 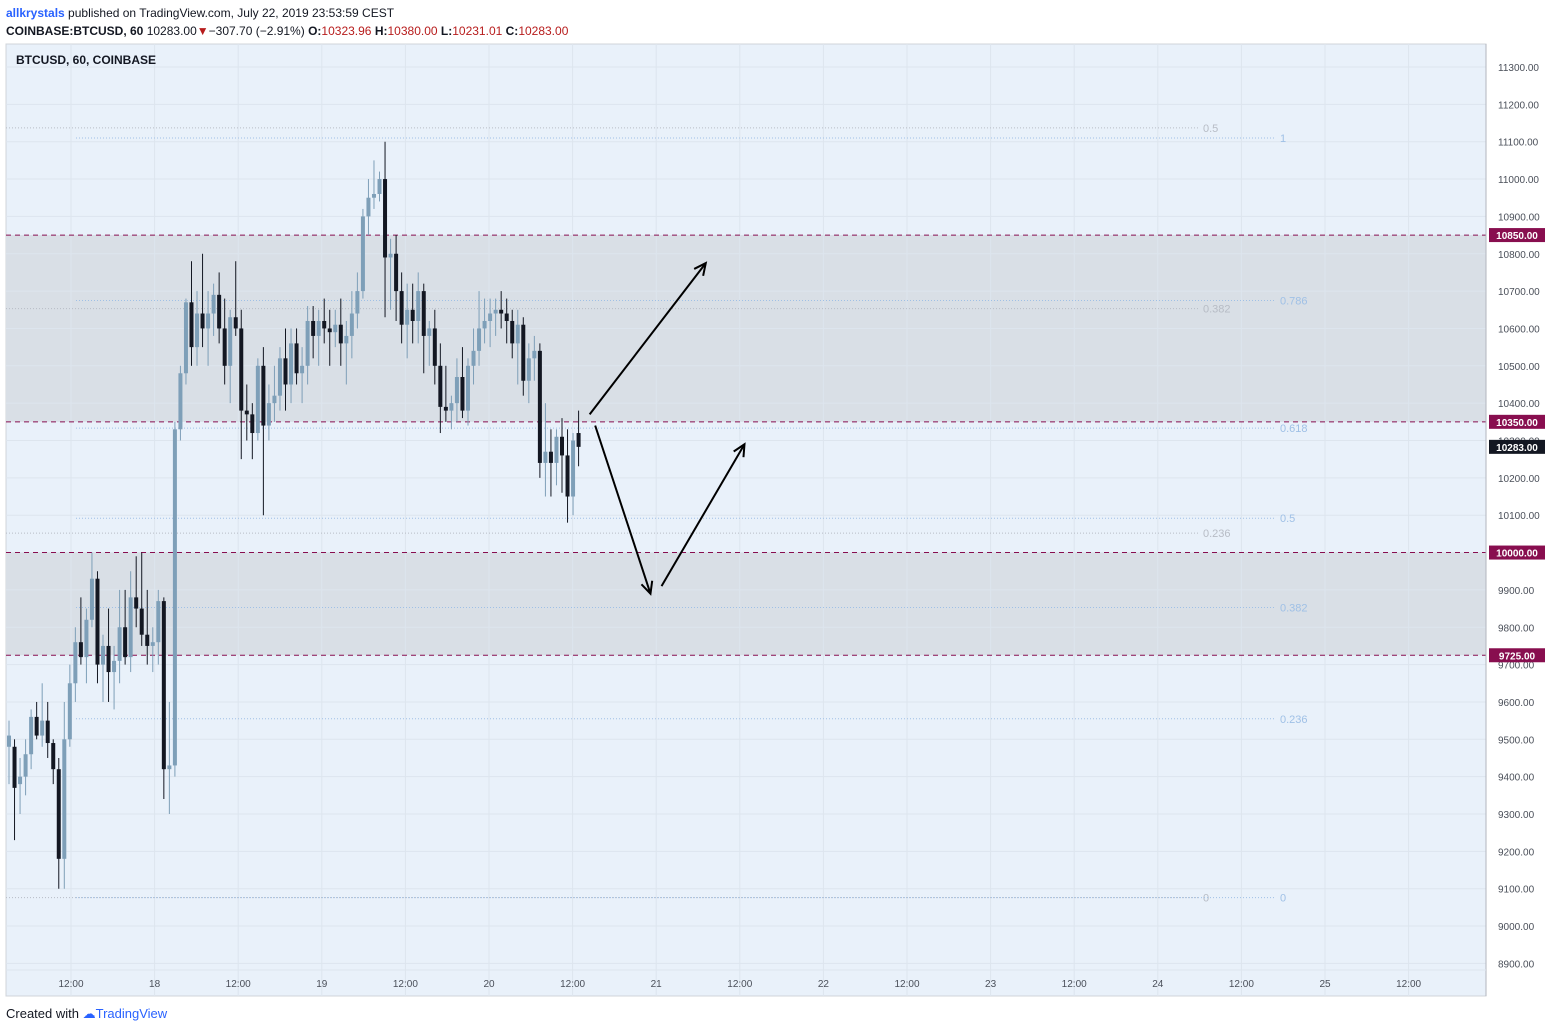 I want to click on low-value: 10231.01, so click(x=477, y=31).